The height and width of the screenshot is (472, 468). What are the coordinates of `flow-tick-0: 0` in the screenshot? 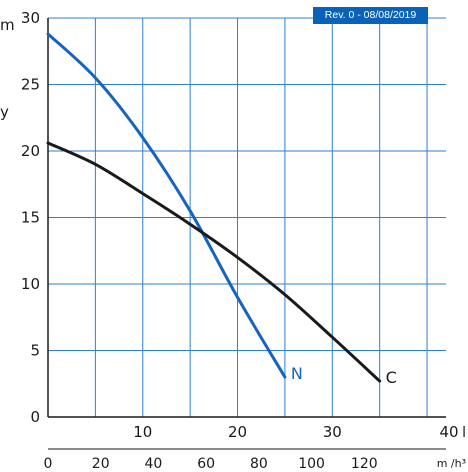 It's located at (48, 464).